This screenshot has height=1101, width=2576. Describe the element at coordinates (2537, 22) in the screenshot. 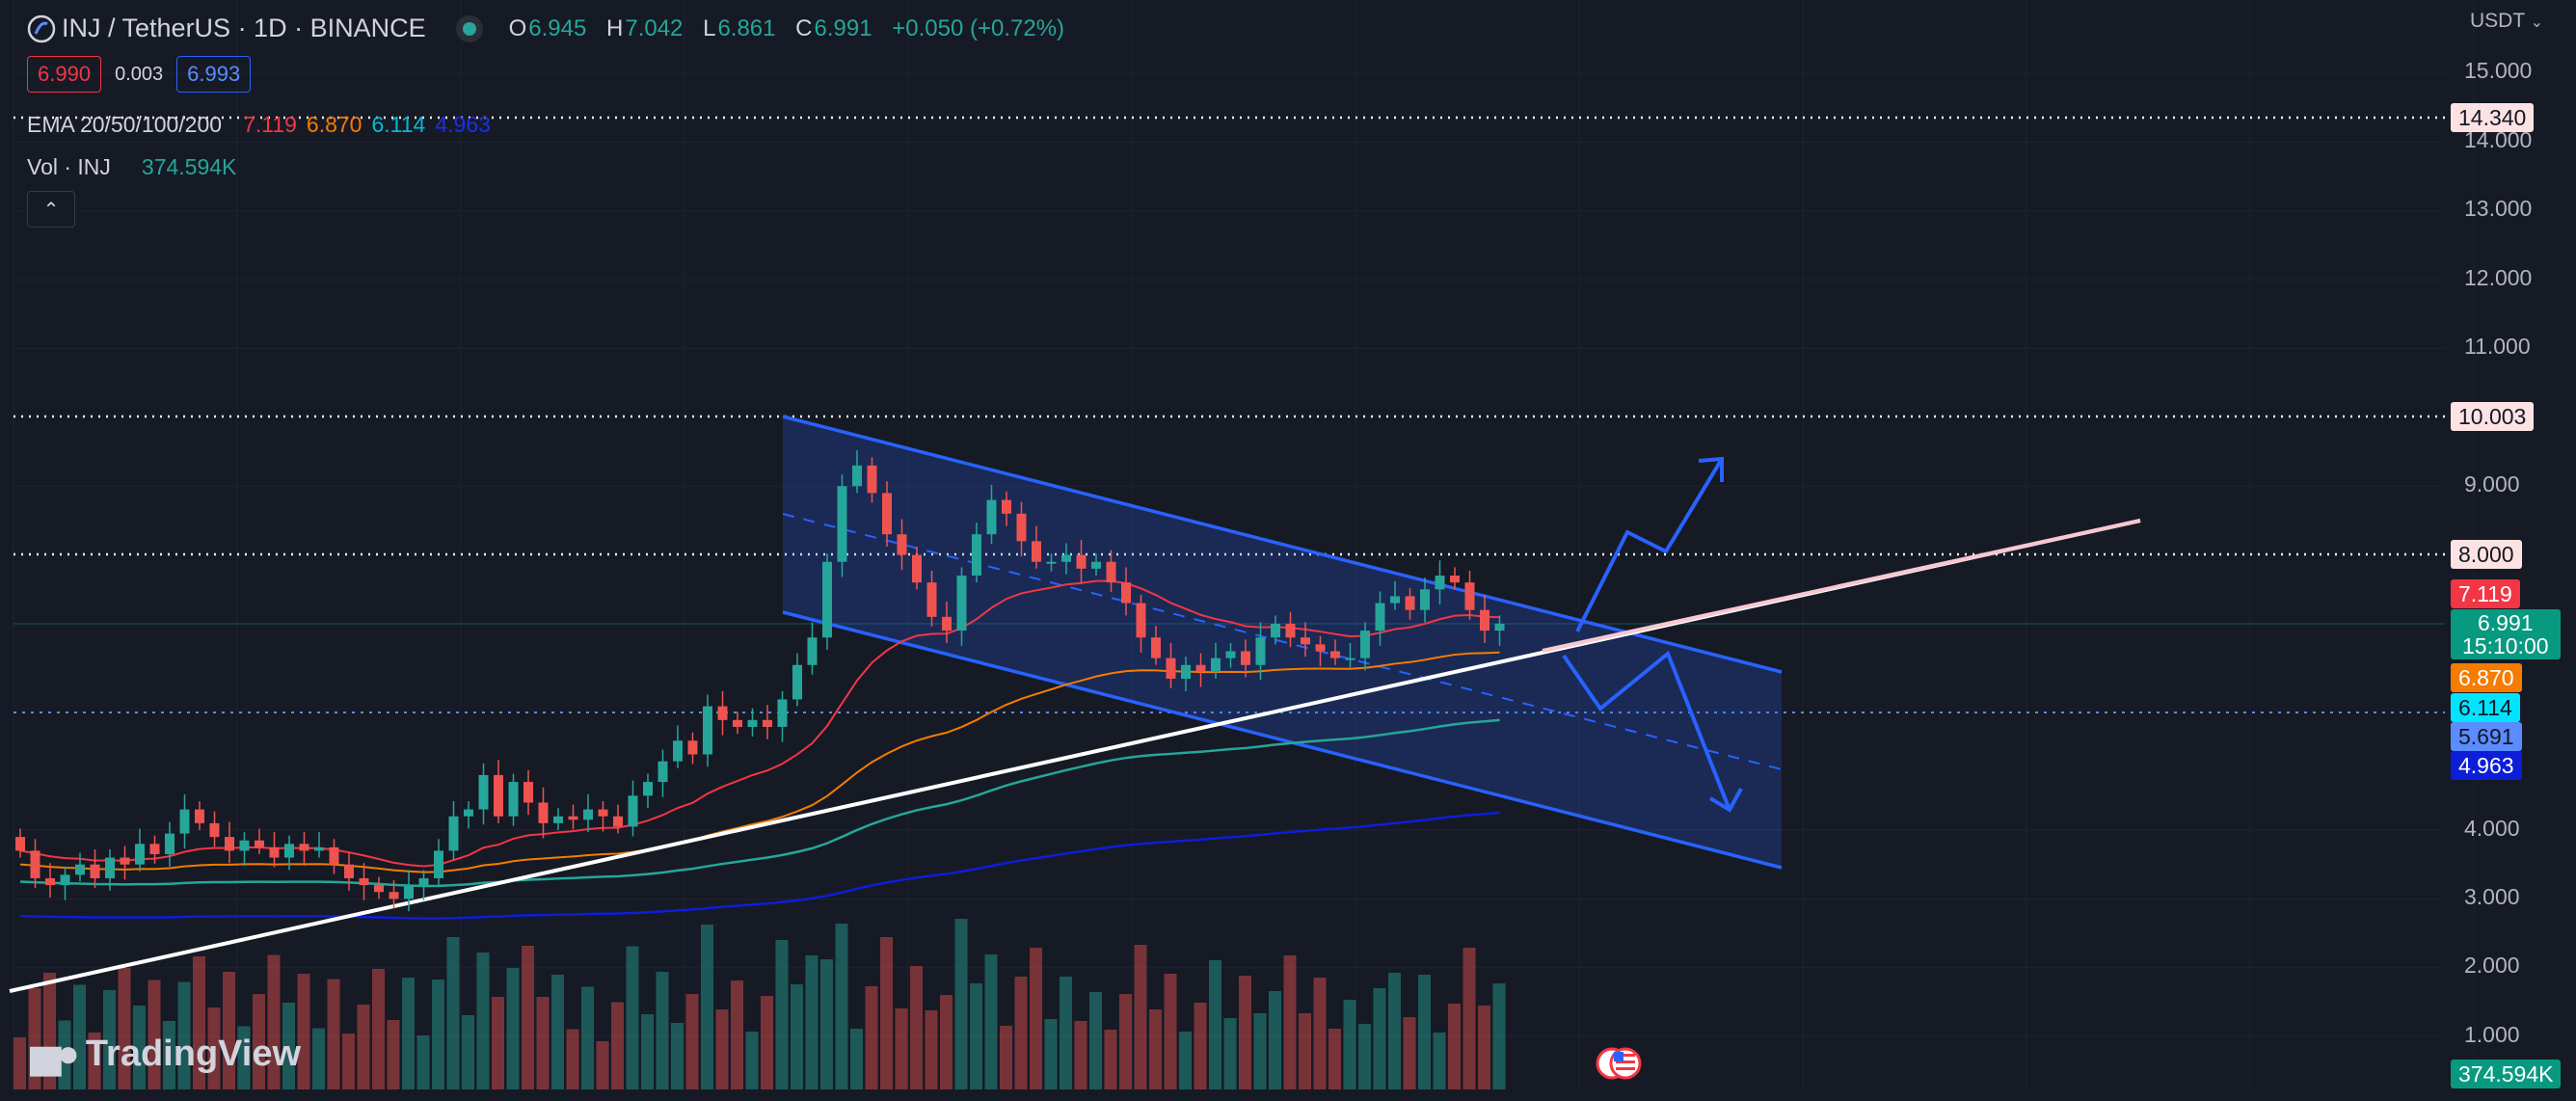

I see `chevron-down-icon: ⌄` at that location.